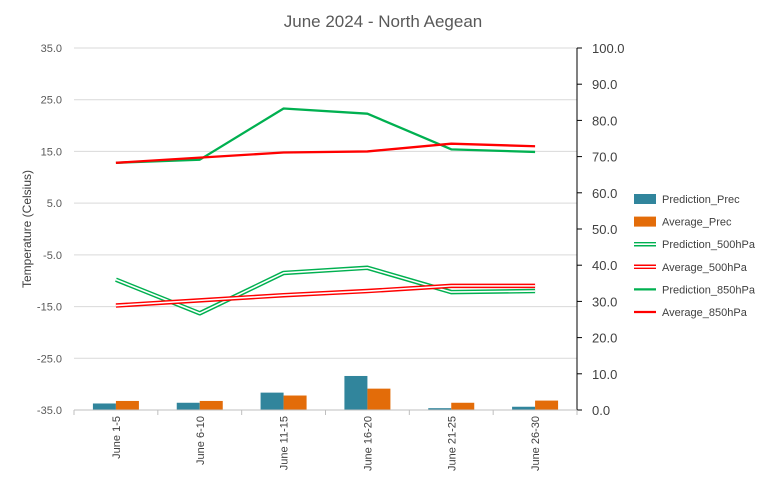 The height and width of the screenshot is (485, 768). What do you see at coordinates (604, 374) in the screenshot?
I see `right-tick-label: 10.0` at bounding box center [604, 374].